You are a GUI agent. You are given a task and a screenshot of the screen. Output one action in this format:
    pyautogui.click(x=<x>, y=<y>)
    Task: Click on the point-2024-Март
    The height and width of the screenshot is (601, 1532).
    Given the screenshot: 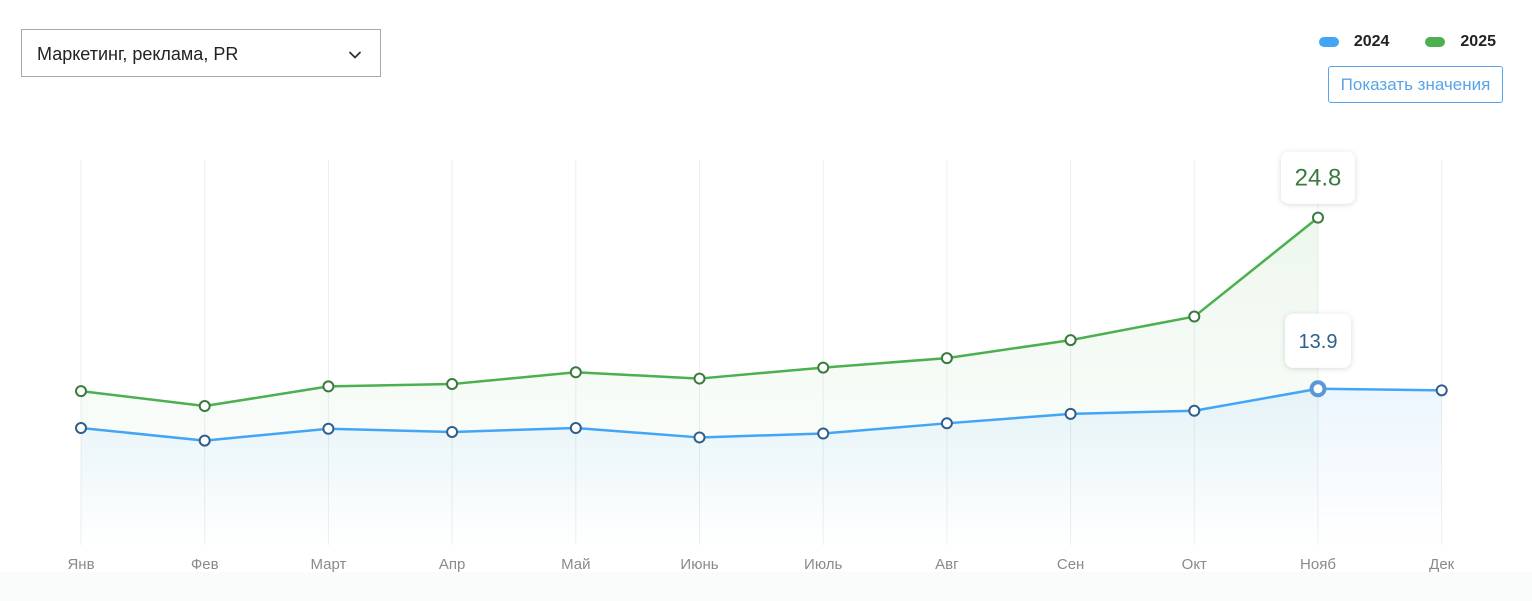 What is the action you would take?
    pyautogui.click(x=328, y=428)
    